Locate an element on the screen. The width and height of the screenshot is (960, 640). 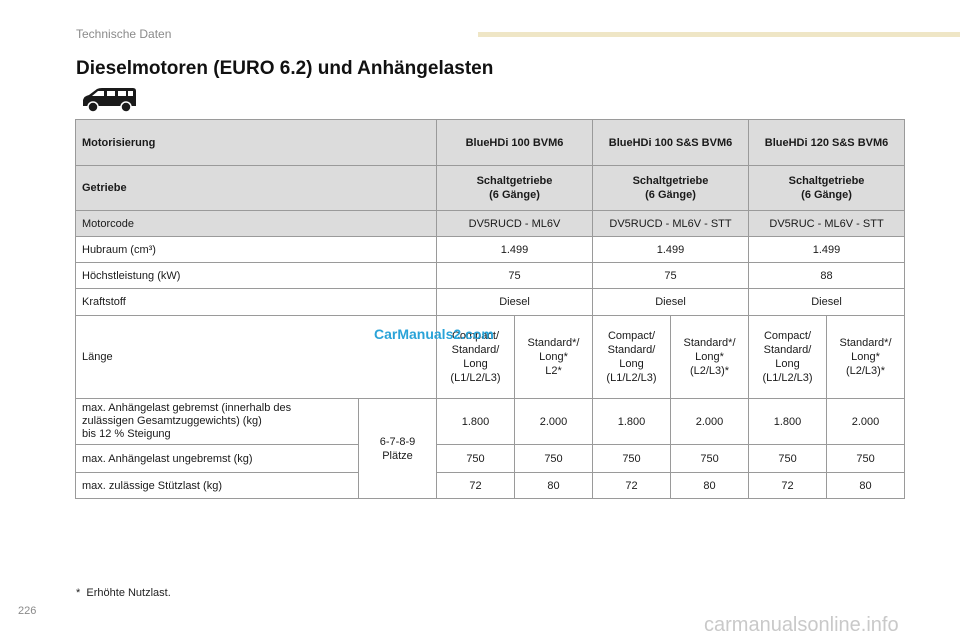
footnote-text: Erhöhte Nutzlast. is located at coordinates (128, 593).